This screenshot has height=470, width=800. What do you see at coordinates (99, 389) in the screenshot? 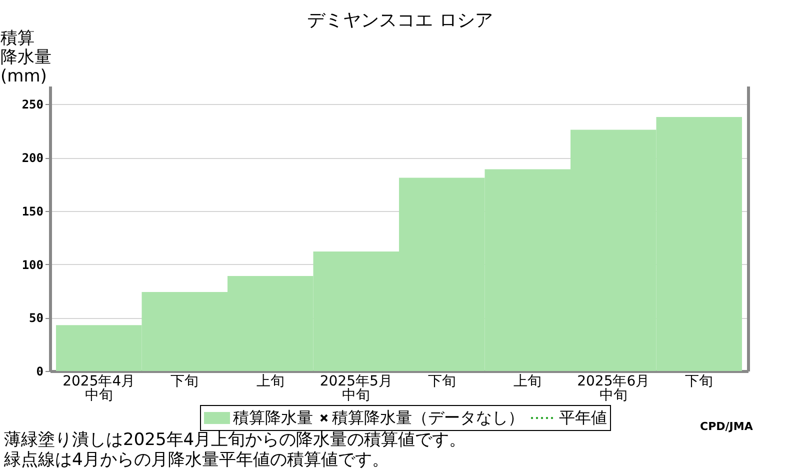
I see `x-tick-label: 2025年4月中旬` at bounding box center [99, 389].